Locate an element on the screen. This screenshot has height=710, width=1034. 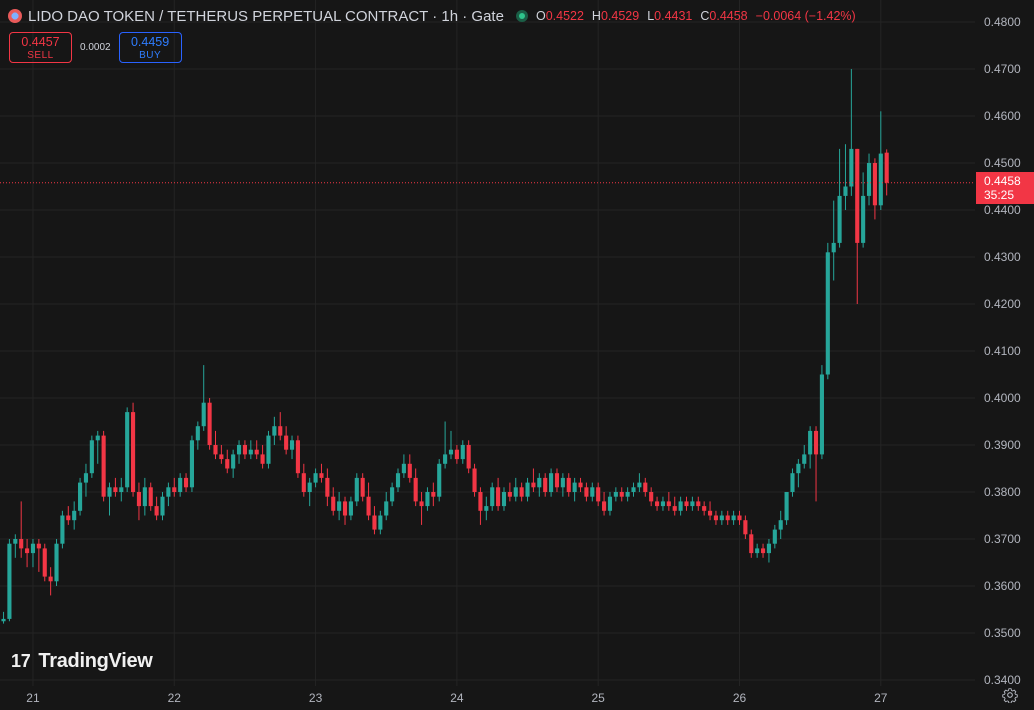
sell-button: 0.4457 SELL is located at coordinates (40, 47).